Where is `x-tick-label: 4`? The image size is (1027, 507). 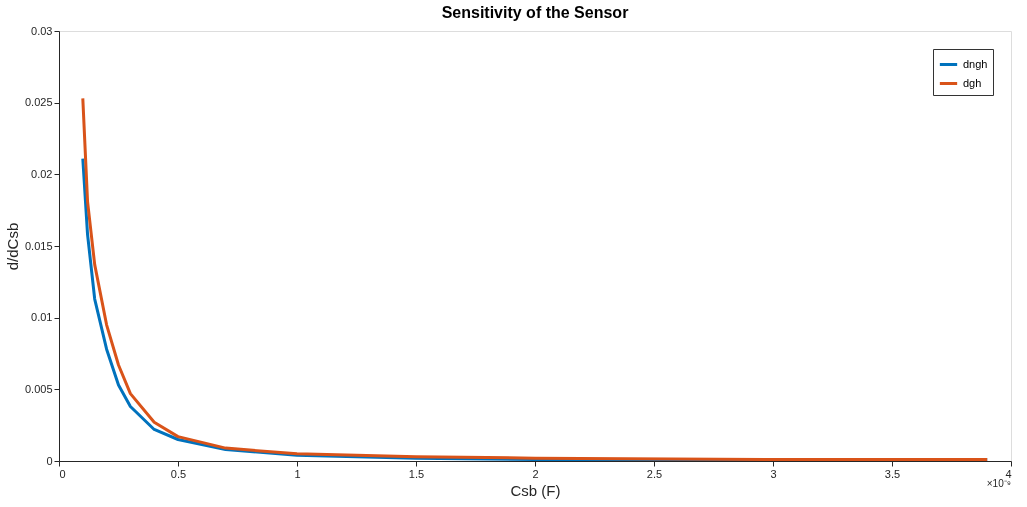 x-tick-label: 4 is located at coordinates (1008, 473).